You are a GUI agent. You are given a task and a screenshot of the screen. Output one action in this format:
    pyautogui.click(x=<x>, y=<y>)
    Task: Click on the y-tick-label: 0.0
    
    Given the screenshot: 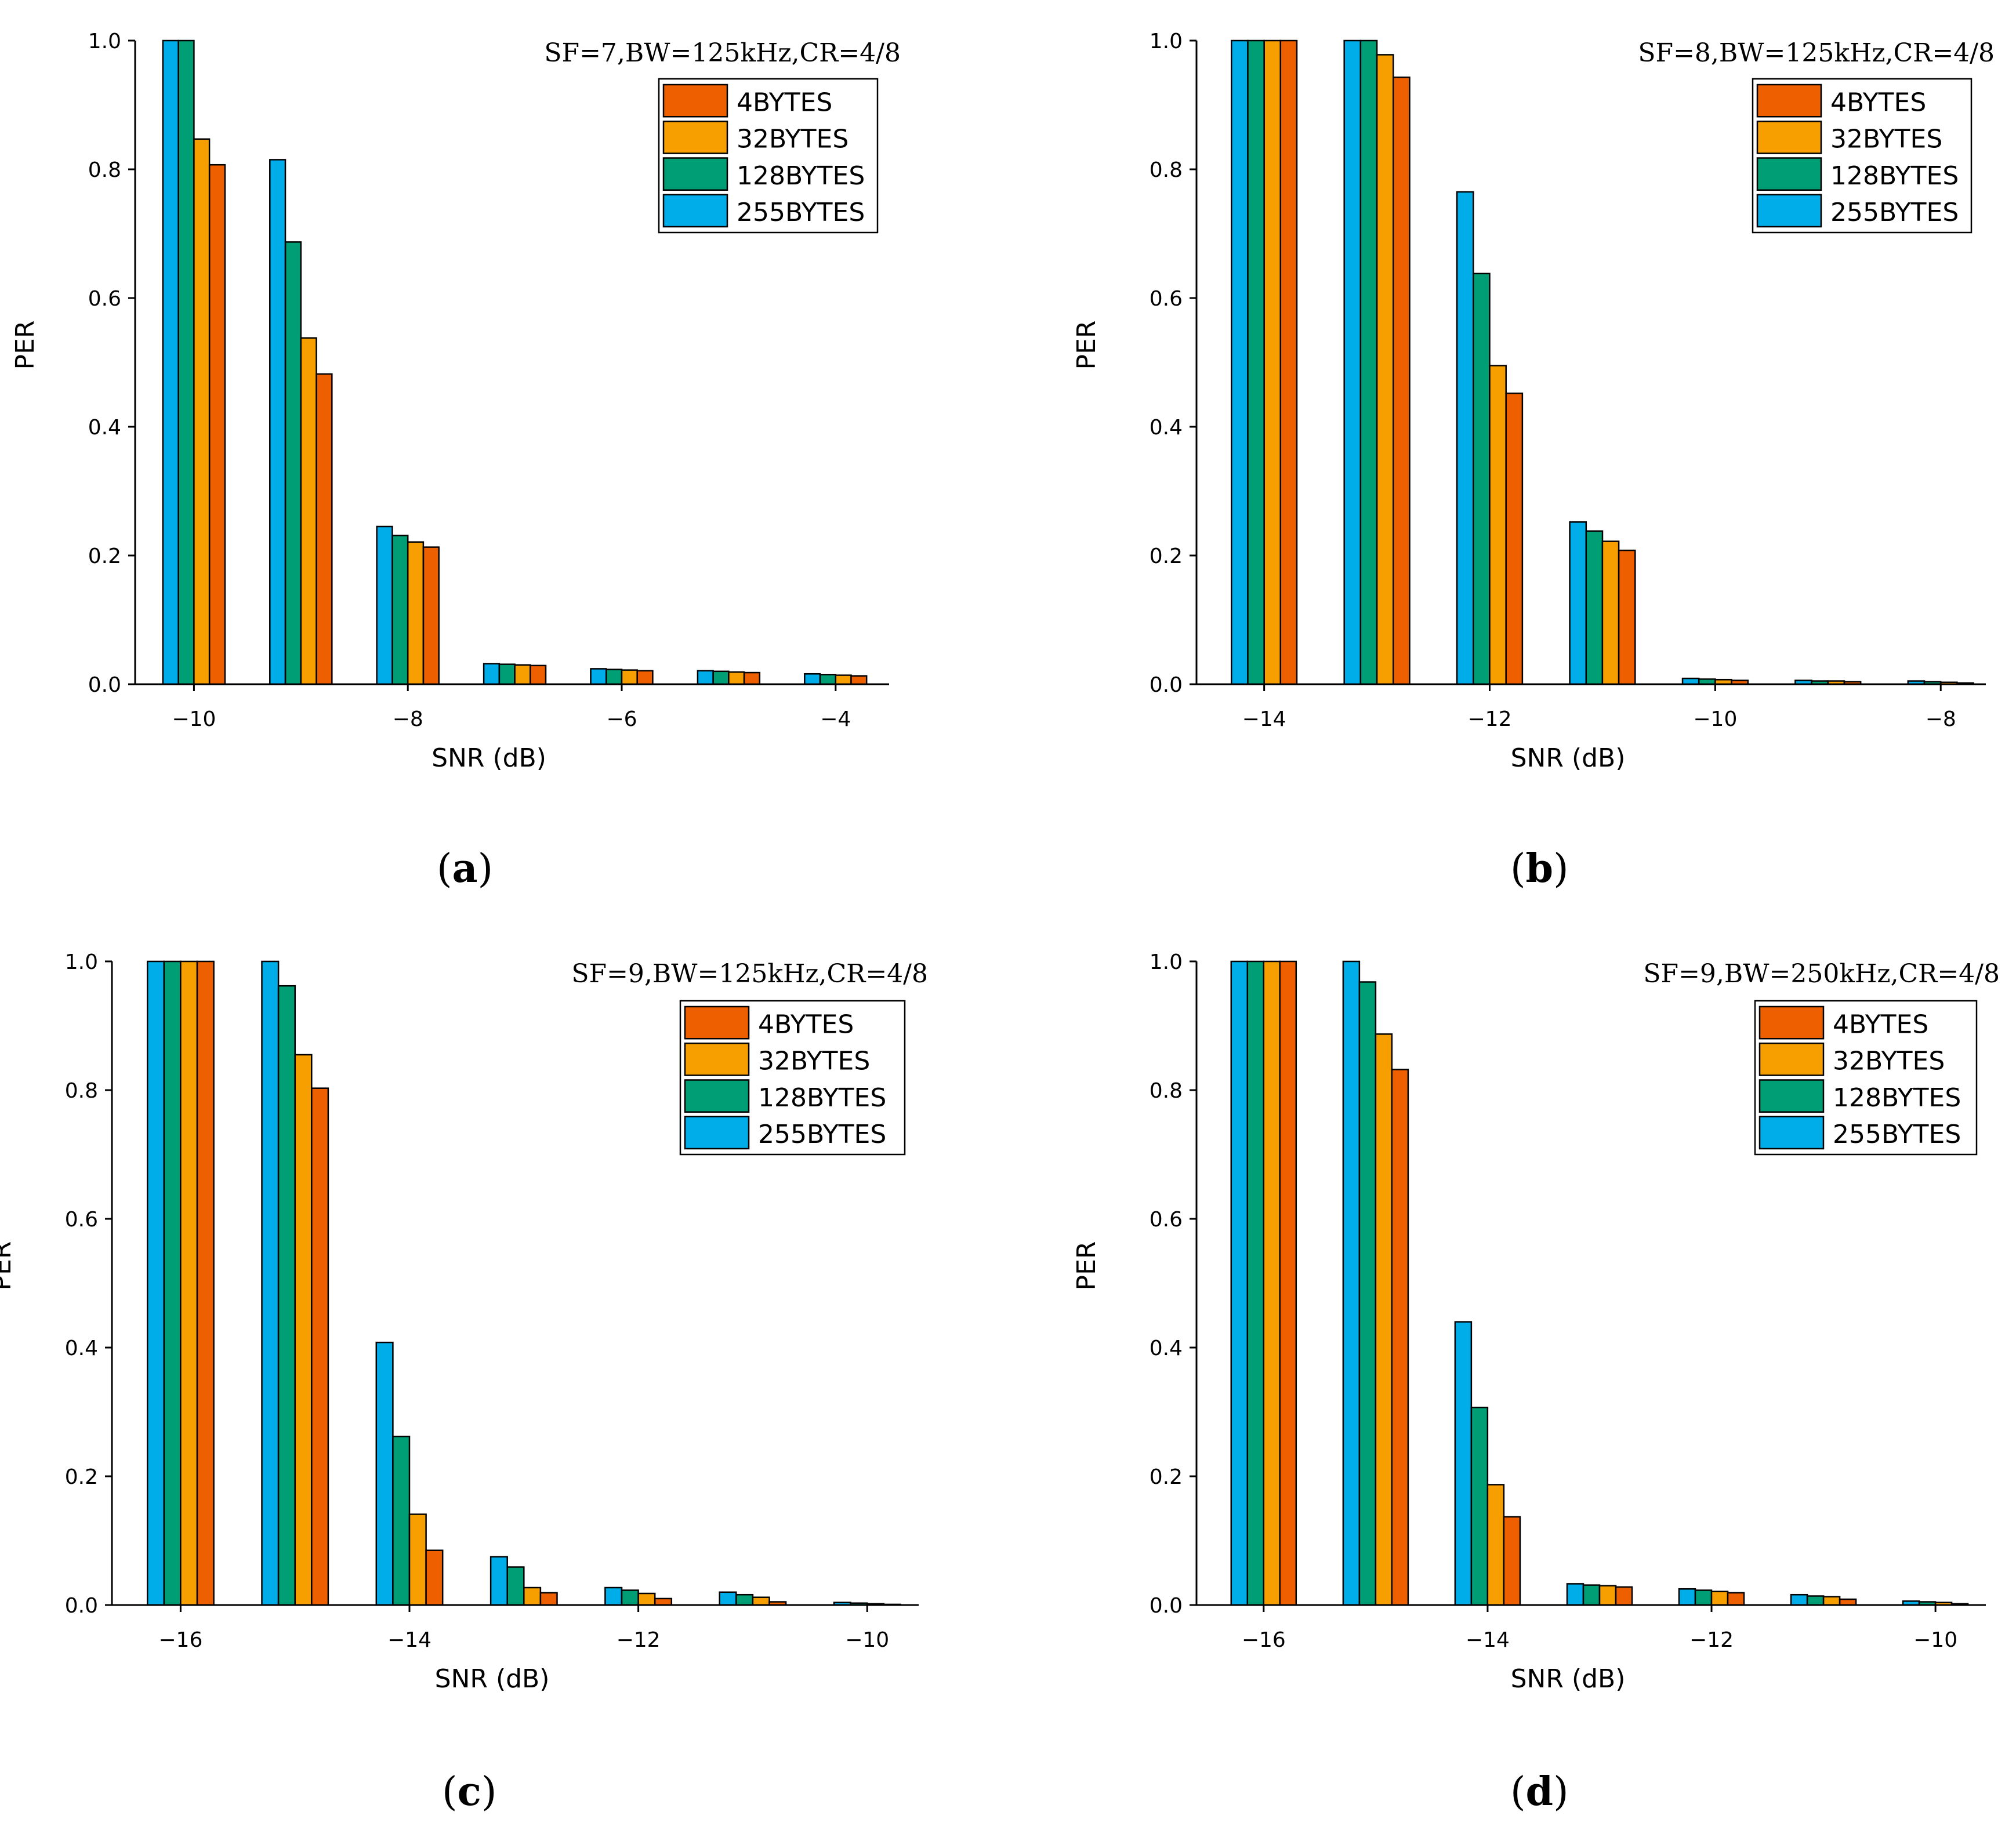 What is the action you would take?
    pyautogui.click(x=1166, y=685)
    